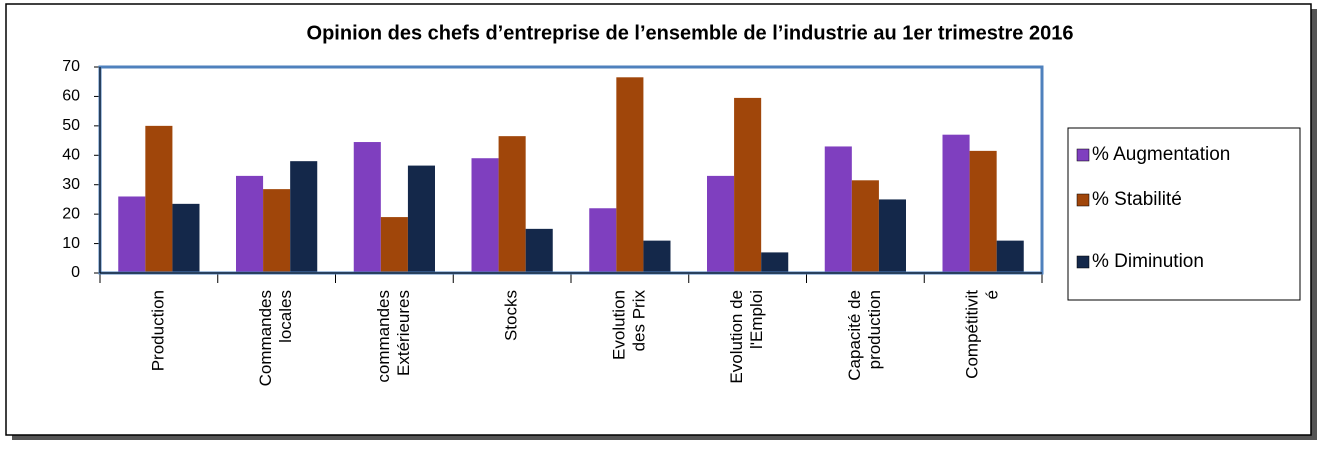  I want to click on x-tick-label: Production, so click(157, 330).